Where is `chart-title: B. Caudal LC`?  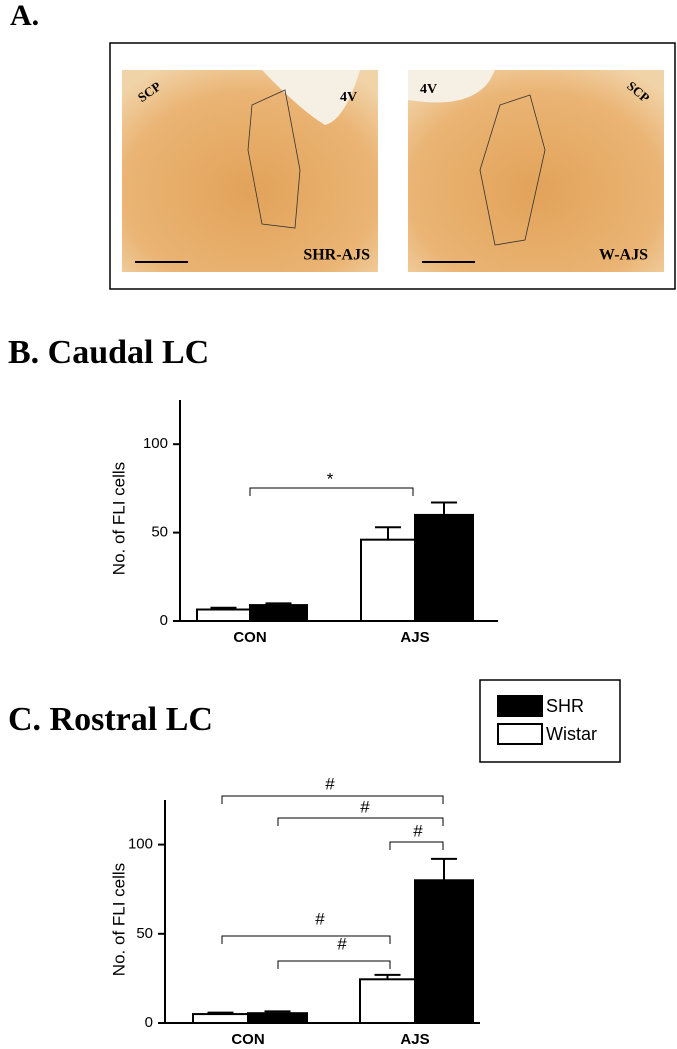 chart-title: B. Caudal LC is located at coordinates (108, 352).